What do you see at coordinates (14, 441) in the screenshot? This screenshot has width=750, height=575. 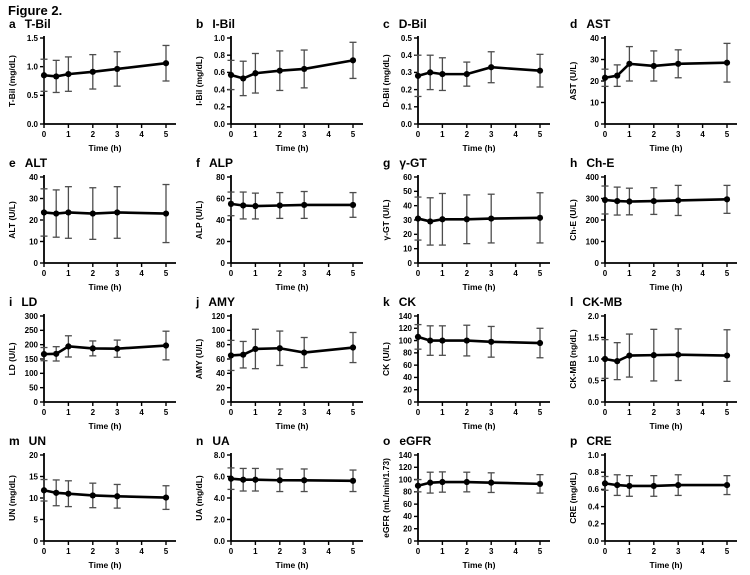 I see `panel-letter: m` at bounding box center [14, 441].